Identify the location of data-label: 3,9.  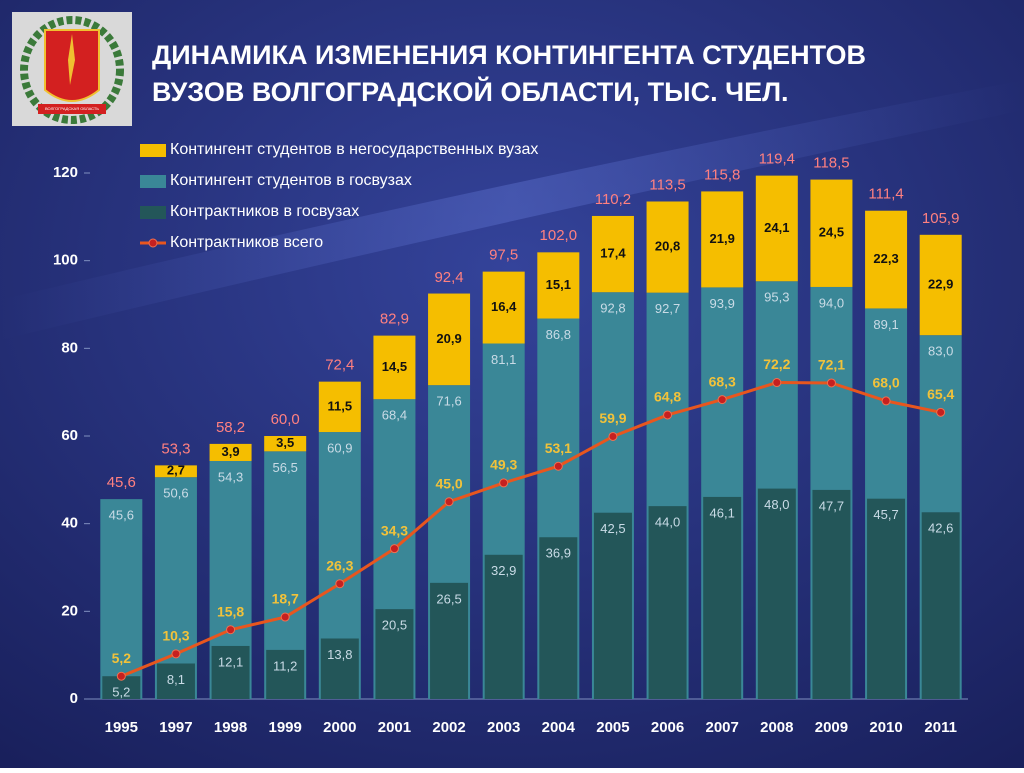
(231, 451).